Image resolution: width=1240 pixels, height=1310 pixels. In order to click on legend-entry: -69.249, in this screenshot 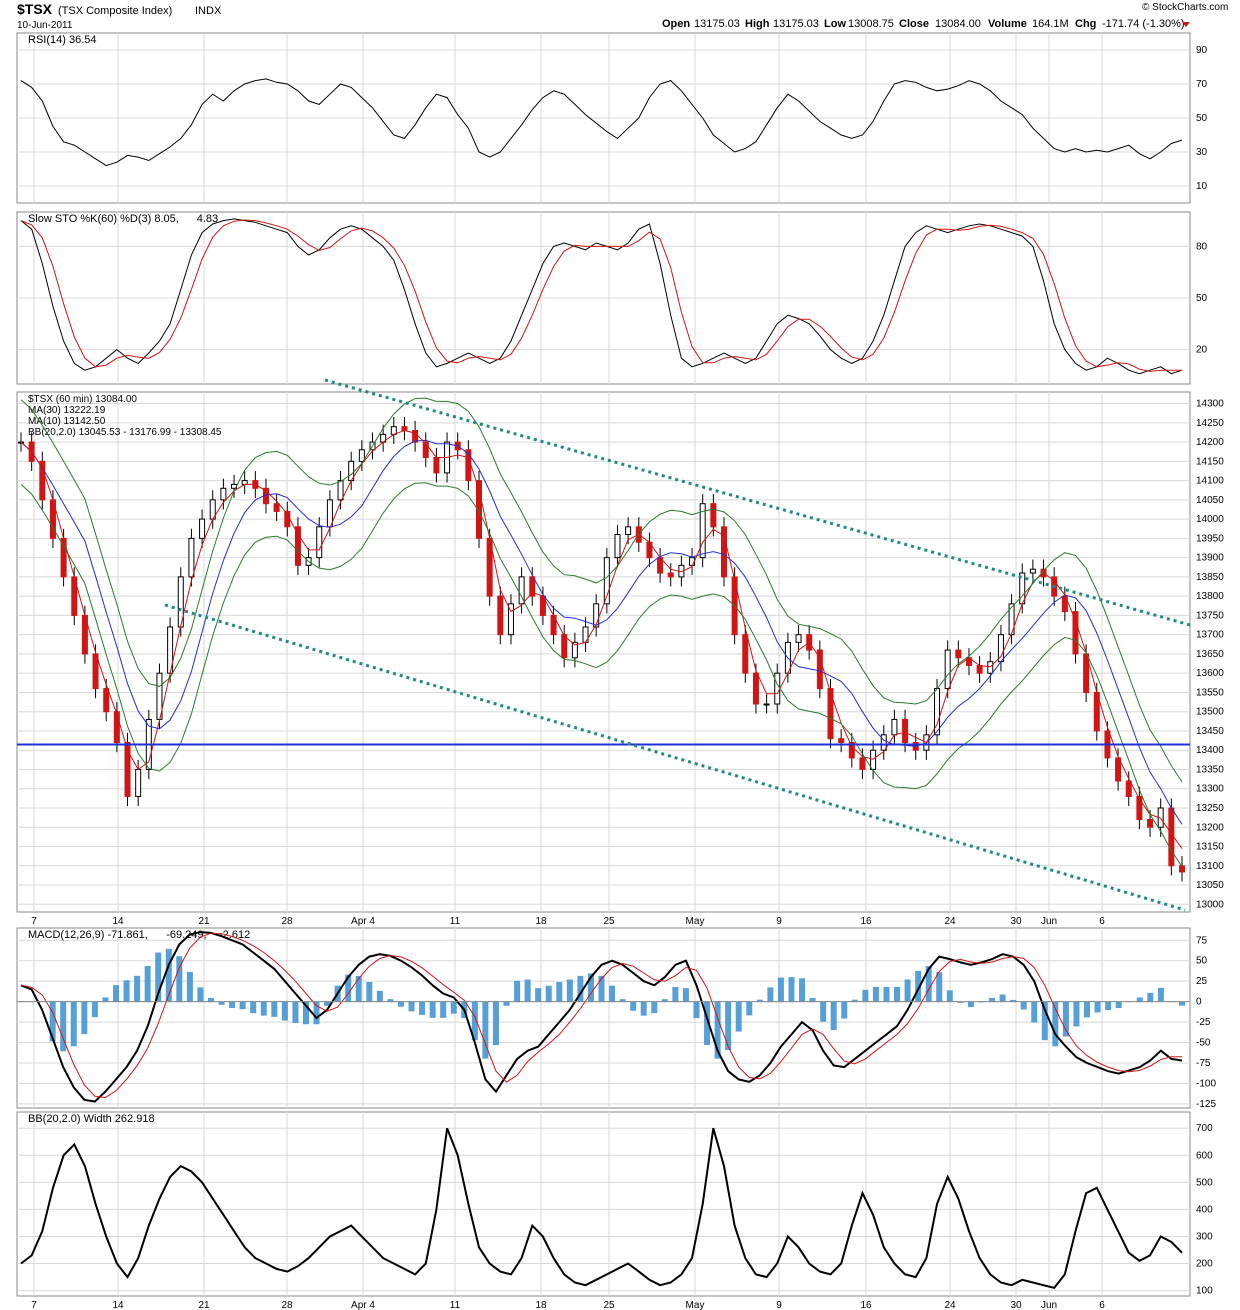, I will do `click(186, 935)`.